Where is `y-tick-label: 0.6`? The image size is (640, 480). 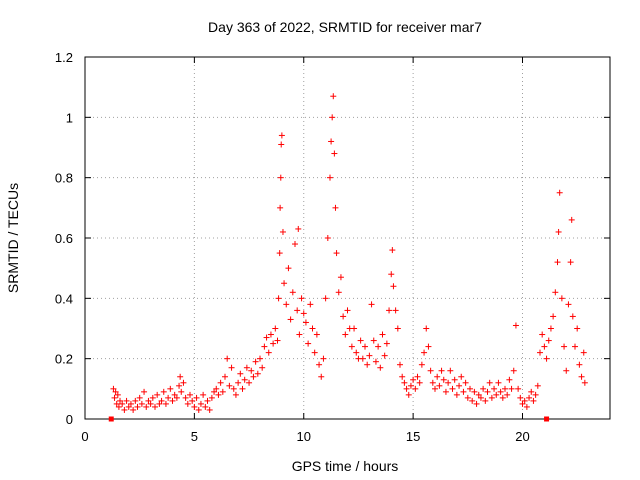 y-tick-label: 0.6 is located at coordinates (64, 238).